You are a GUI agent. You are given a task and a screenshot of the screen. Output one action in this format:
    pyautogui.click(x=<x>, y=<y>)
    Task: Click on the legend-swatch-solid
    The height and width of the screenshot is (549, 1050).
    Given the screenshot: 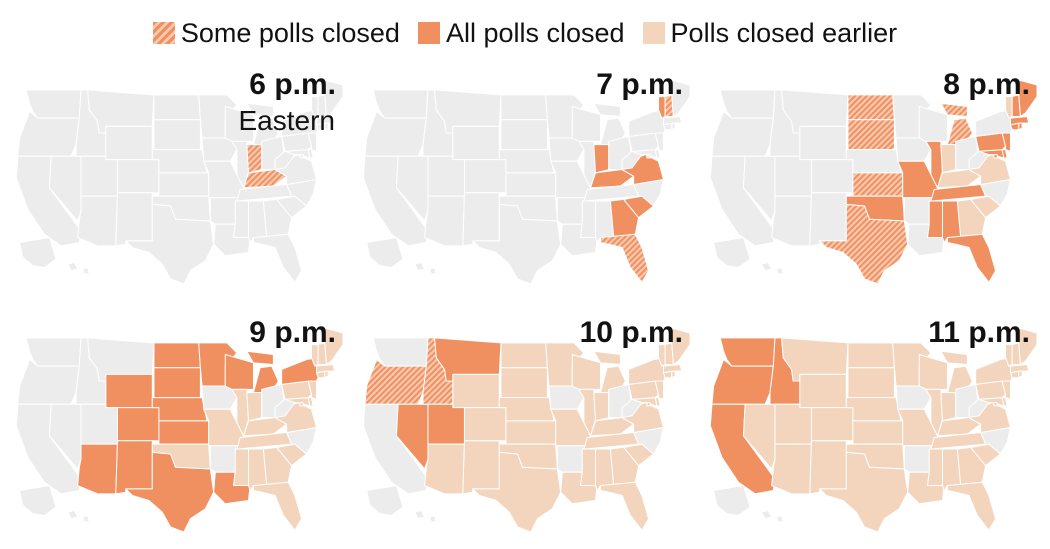 What is the action you would take?
    pyautogui.click(x=428, y=33)
    